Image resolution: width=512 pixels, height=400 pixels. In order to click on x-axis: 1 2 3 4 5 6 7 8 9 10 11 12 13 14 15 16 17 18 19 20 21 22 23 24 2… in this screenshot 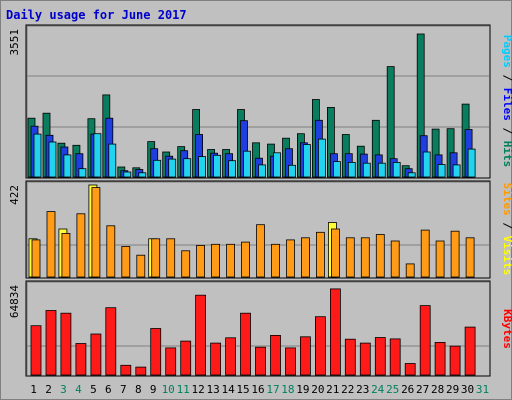, I will do `click(259, 389)`.